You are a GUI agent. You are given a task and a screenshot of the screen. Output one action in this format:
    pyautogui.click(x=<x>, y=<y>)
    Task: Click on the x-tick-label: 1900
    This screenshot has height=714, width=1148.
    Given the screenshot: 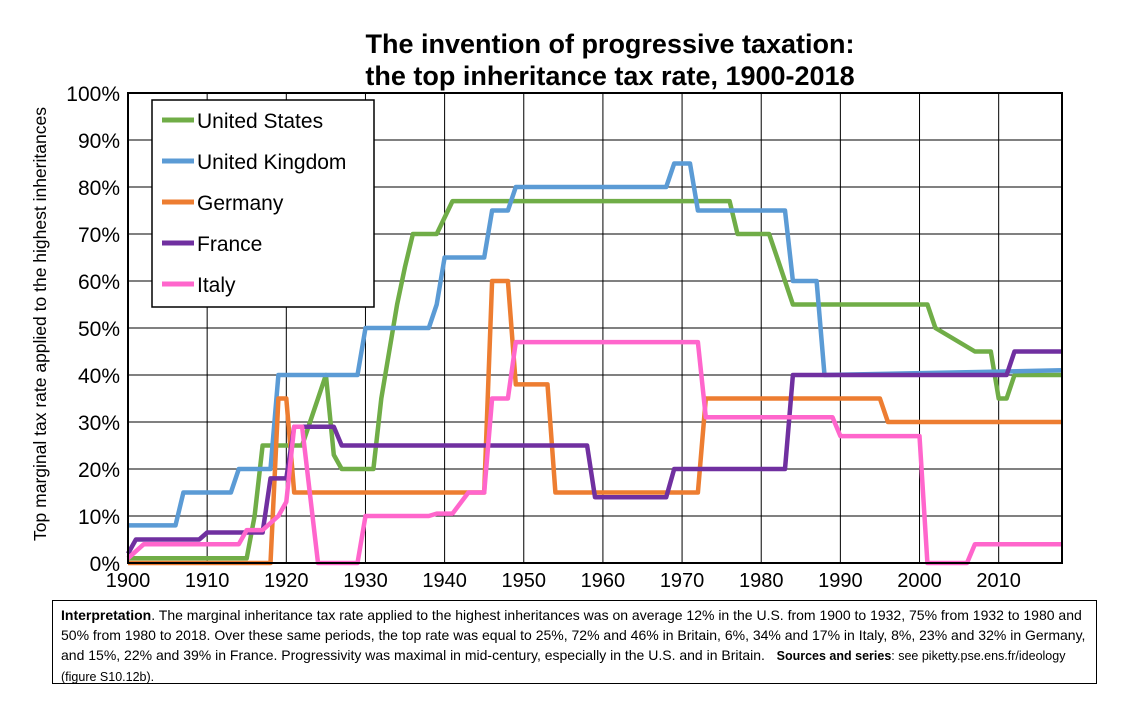 What is the action you would take?
    pyautogui.click(x=128, y=581)
    